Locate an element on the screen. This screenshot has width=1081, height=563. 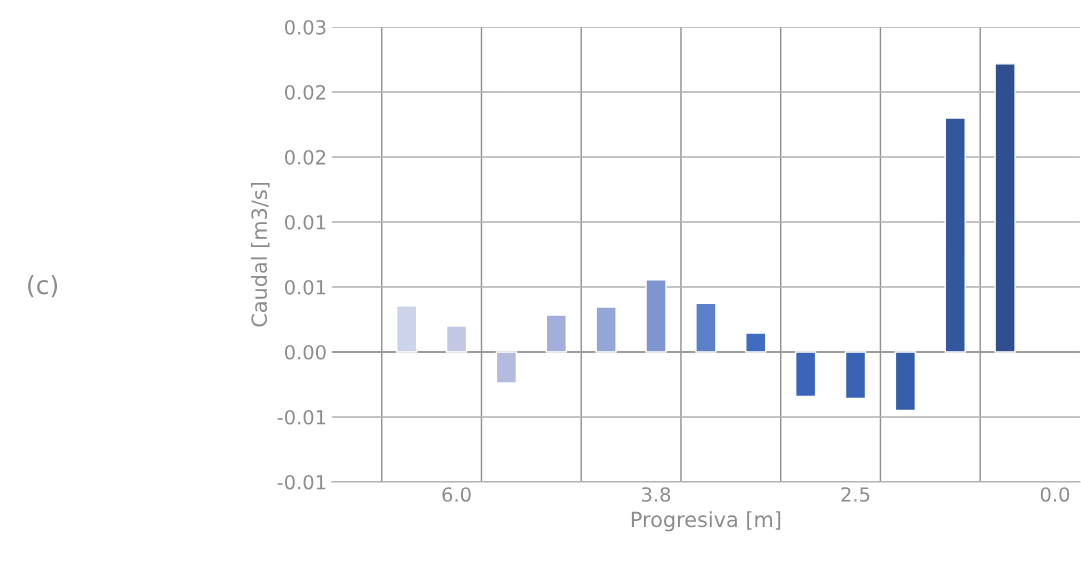
x-tick-label: 3.8 is located at coordinates (656, 494).